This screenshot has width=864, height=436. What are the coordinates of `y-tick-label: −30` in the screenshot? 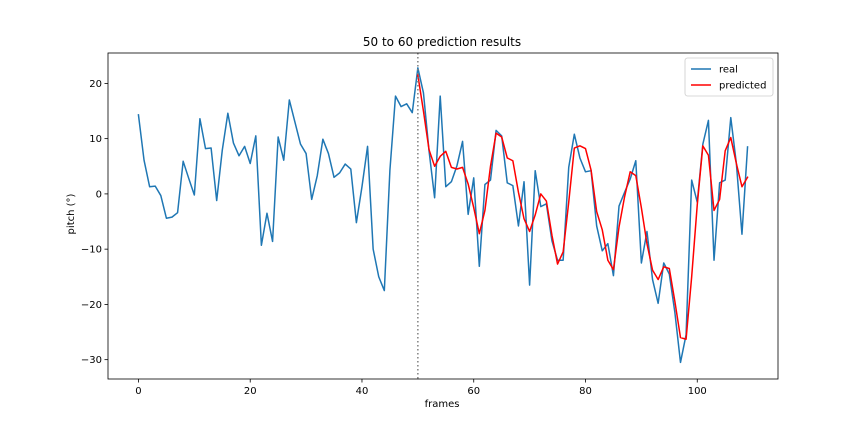 It's located at (91, 360).